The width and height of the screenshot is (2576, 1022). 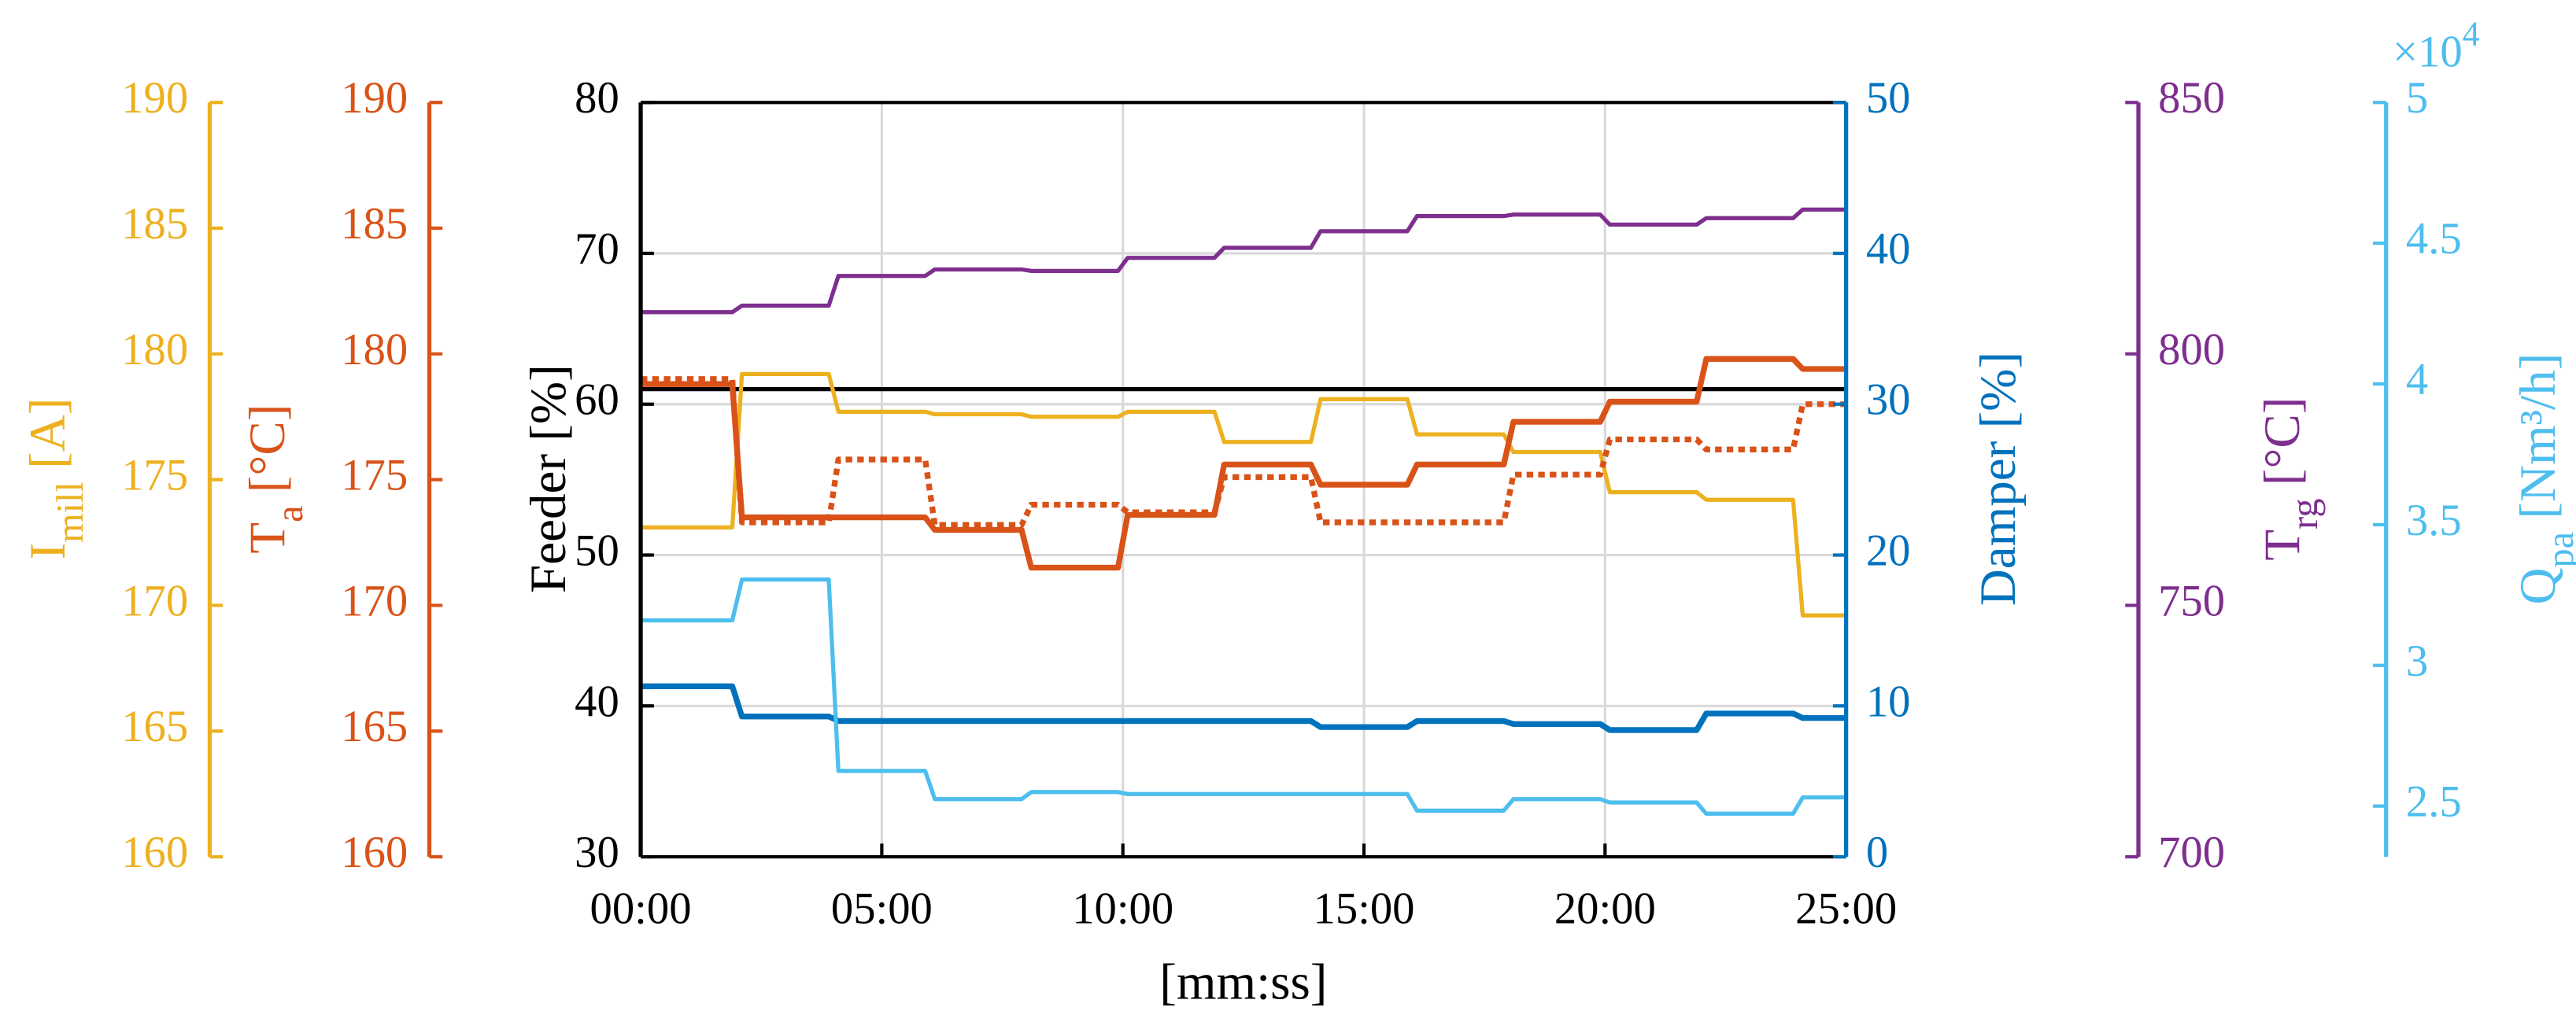 What do you see at coordinates (70, 512) in the screenshot?
I see `label-part: mill` at bounding box center [70, 512].